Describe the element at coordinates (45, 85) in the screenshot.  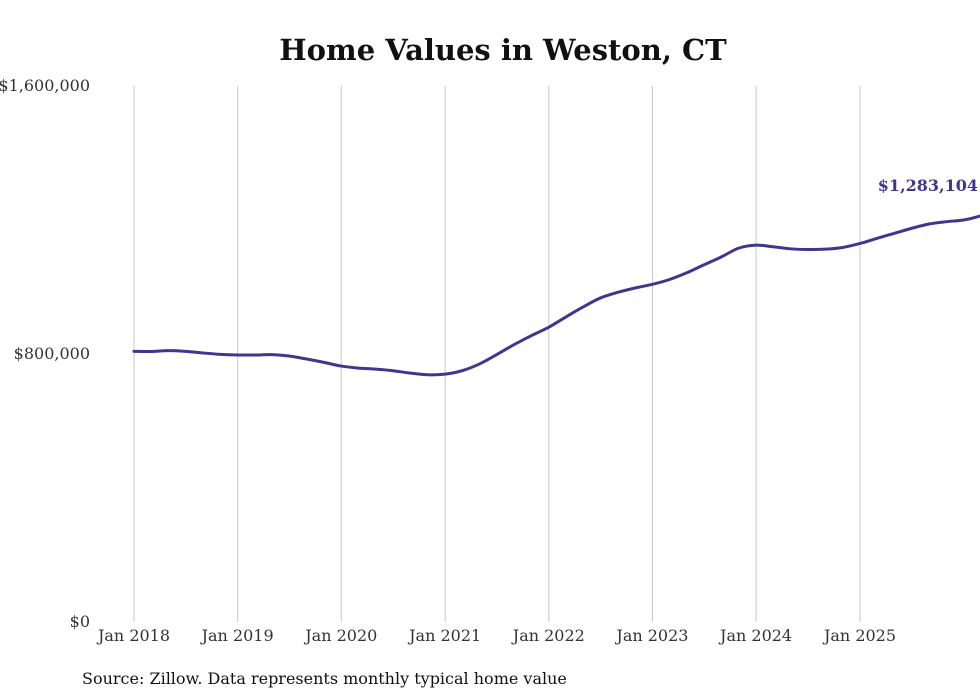
I see `y-tick-label: $1,600,000` at that location.